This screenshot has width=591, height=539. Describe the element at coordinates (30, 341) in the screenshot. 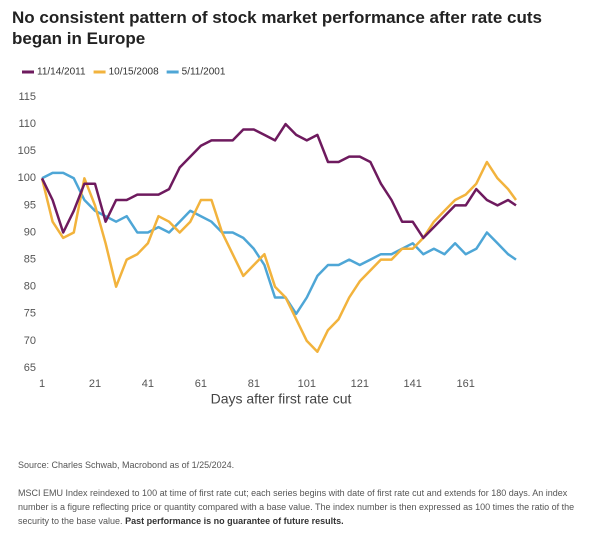

I see `y-tick-label: 70` at that location.